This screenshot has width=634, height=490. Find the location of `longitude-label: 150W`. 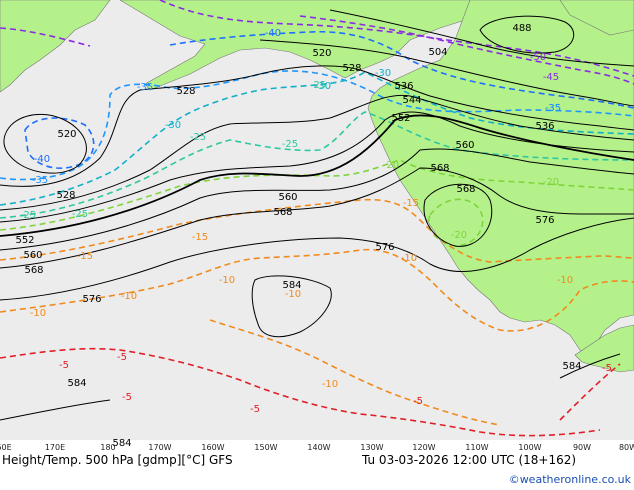

longitude-label: 150W is located at coordinates (265, 447).